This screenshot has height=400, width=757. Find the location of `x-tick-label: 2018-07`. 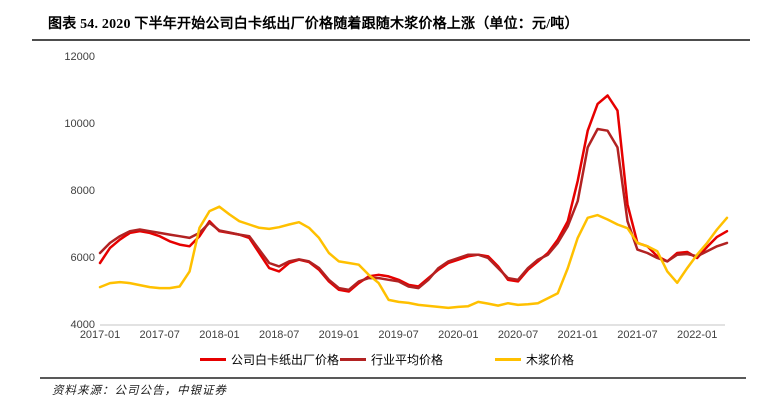

x-tick-label: 2018-07 is located at coordinates (279, 335).